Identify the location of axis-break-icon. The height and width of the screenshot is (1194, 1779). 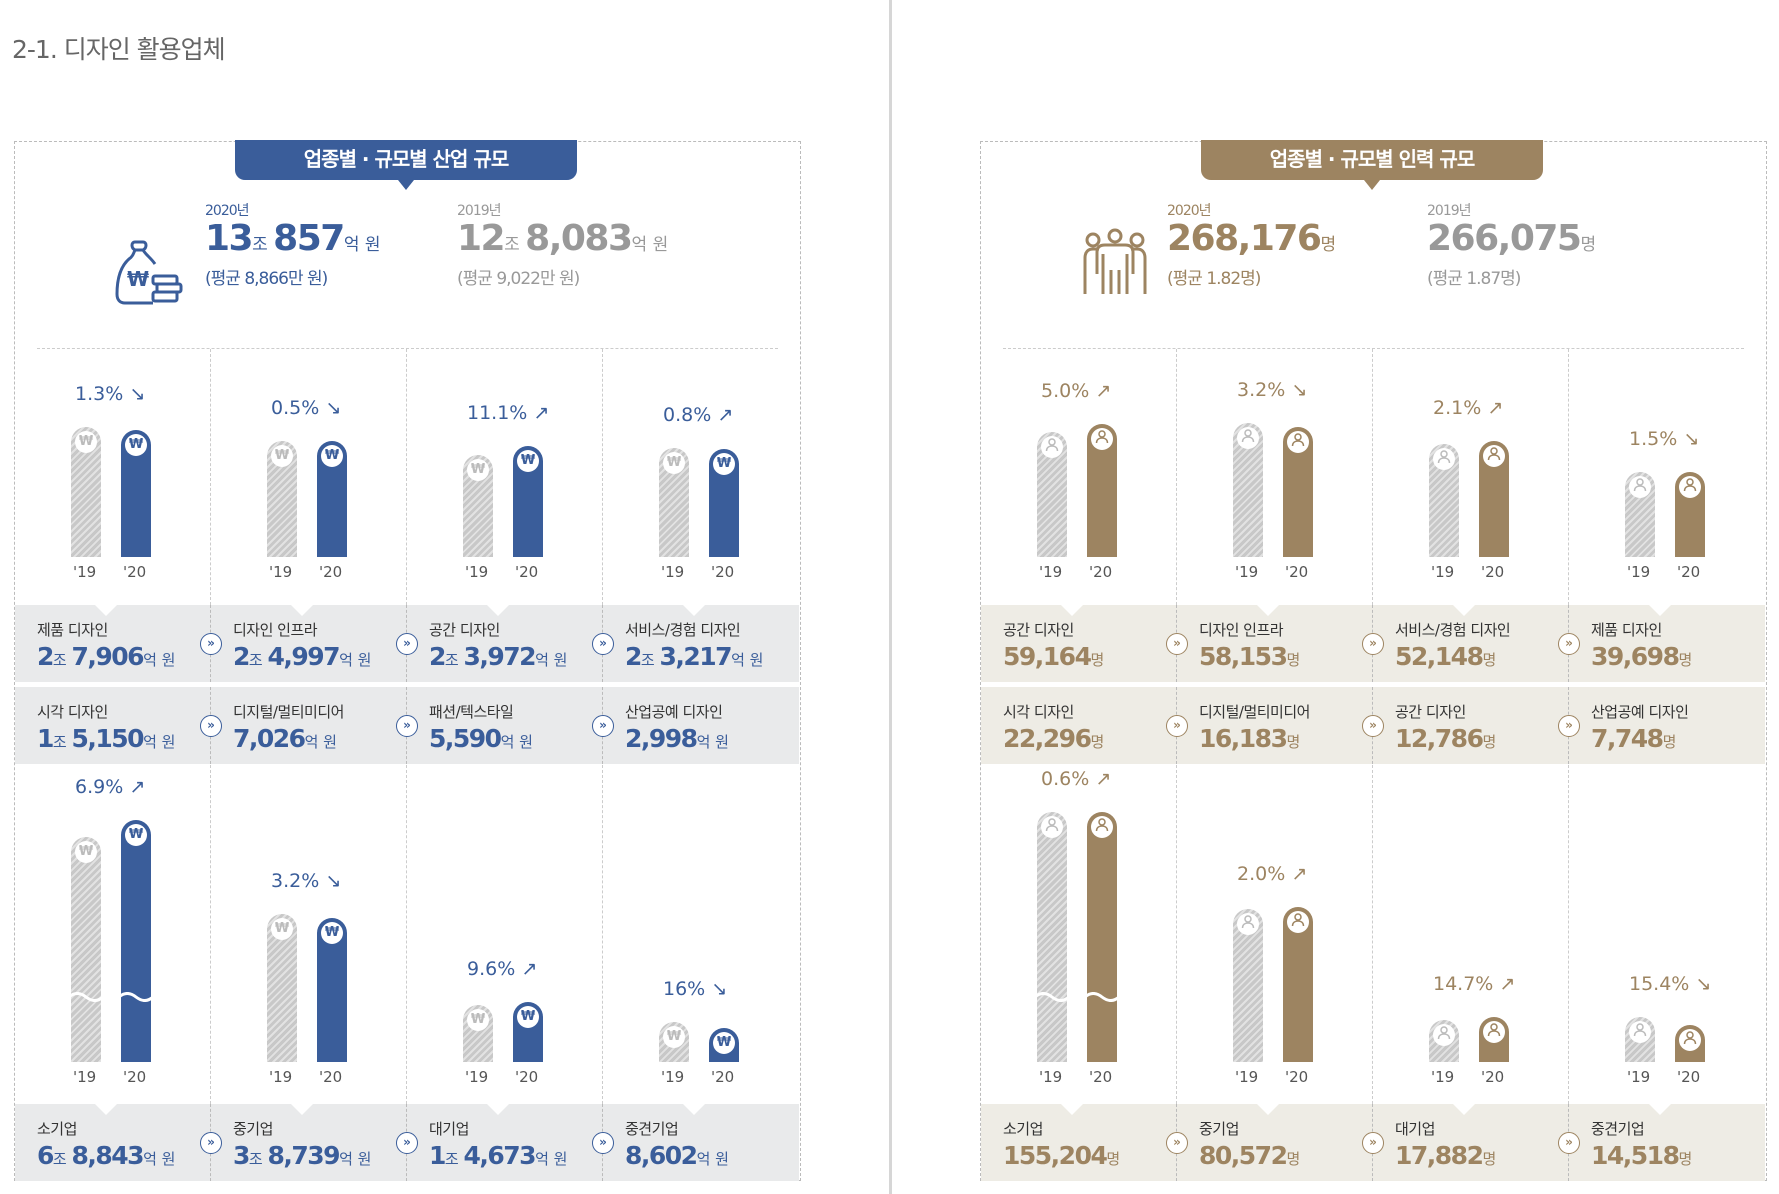
(136, 997).